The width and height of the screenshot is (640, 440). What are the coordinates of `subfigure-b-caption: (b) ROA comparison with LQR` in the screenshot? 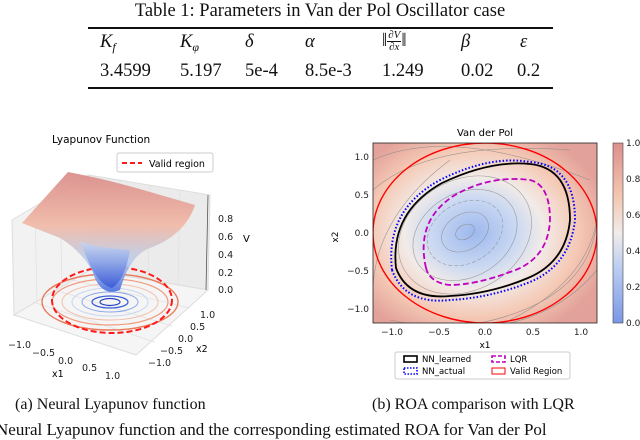 It's located at (473, 404).